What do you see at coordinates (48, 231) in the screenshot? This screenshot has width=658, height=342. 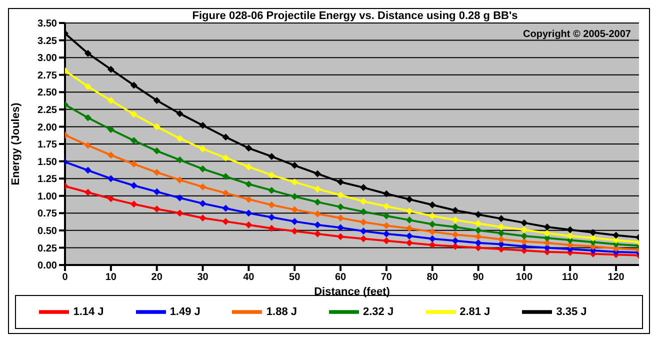 I see `y-tick-label: 0.50` at bounding box center [48, 231].